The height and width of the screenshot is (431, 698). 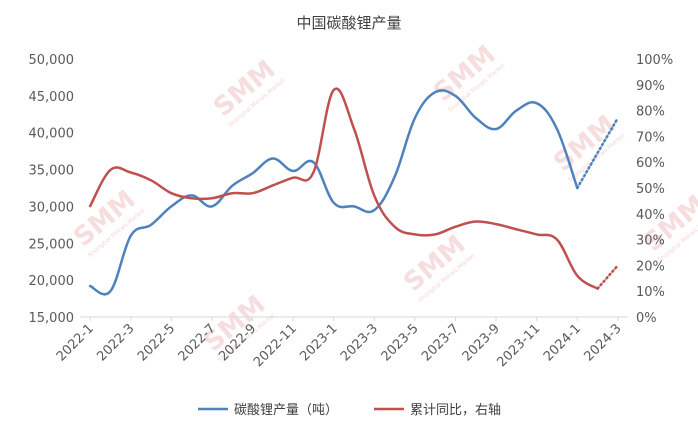 I want to click on y-right-tick-label: 90%, so click(x=650, y=86).